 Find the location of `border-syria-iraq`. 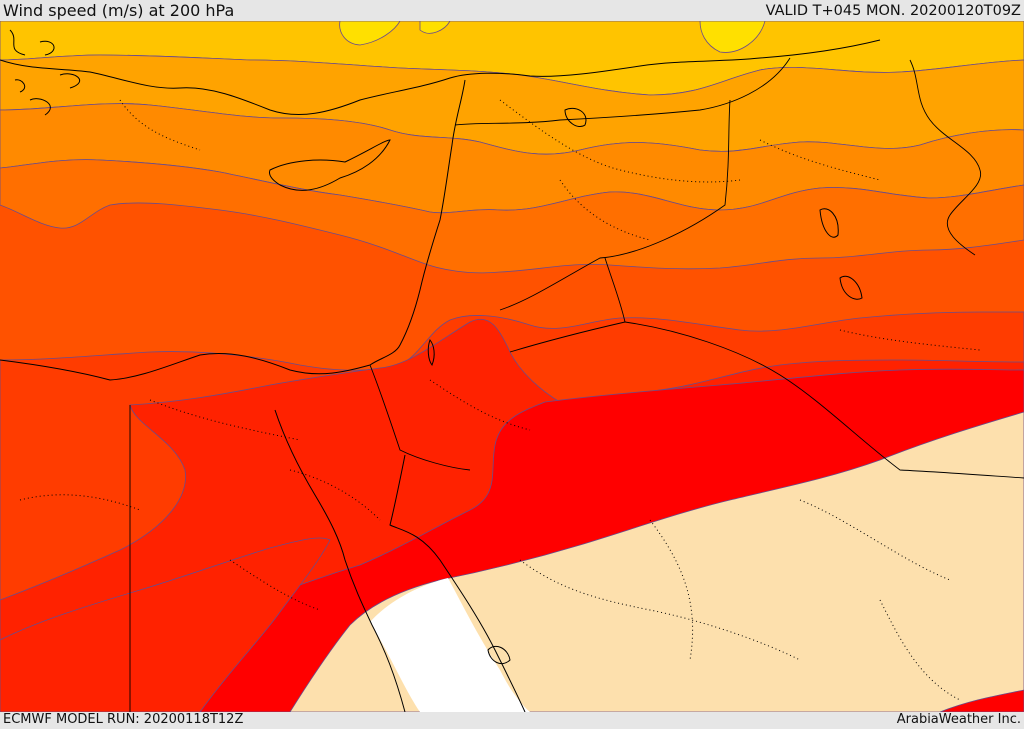

border-syria-iraq is located at coordinates (615, 205).